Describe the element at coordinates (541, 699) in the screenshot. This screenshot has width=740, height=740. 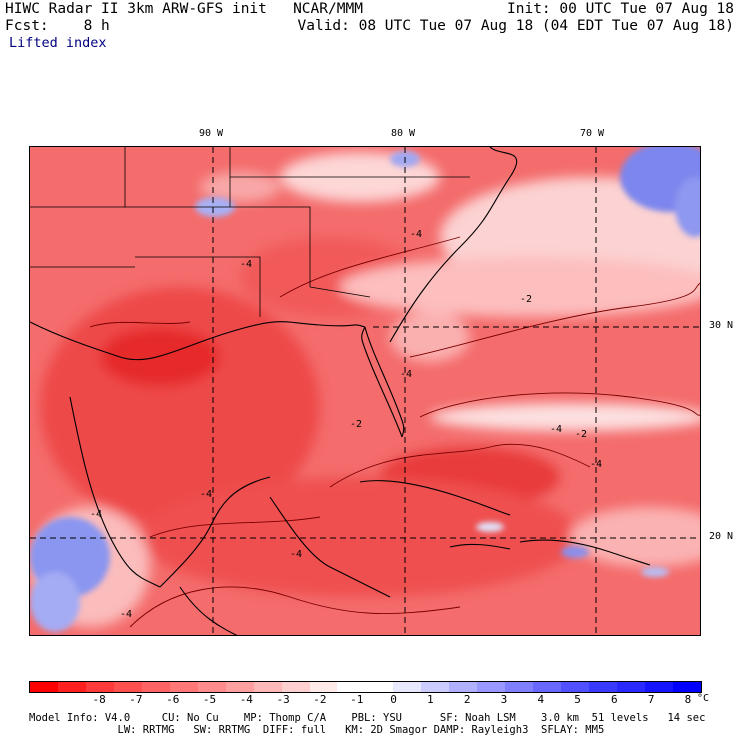
I see `colorbar-tick-label: 4` at that location.